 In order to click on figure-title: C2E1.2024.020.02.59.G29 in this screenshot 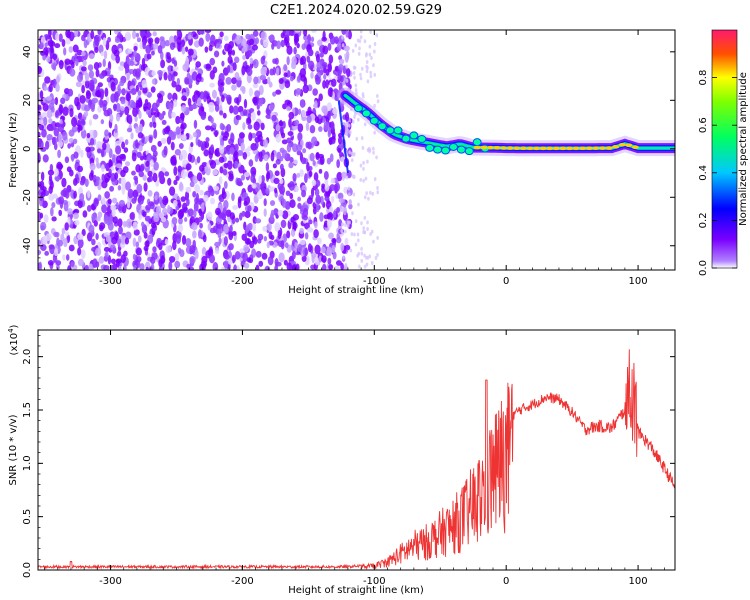, I will do `click(356, 10)`.